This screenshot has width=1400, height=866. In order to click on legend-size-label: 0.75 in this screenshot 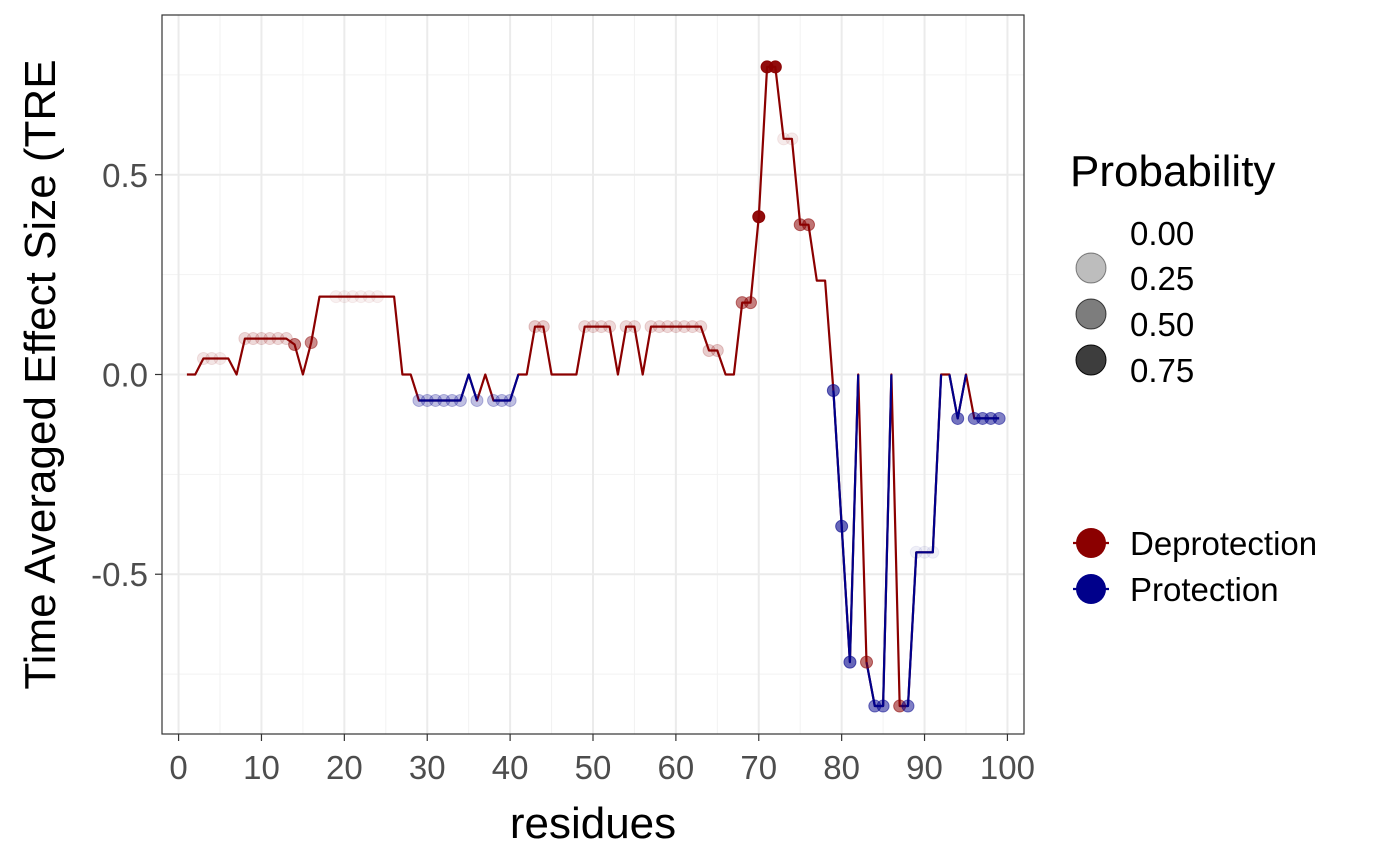, I will do `click(1162, 370)`.